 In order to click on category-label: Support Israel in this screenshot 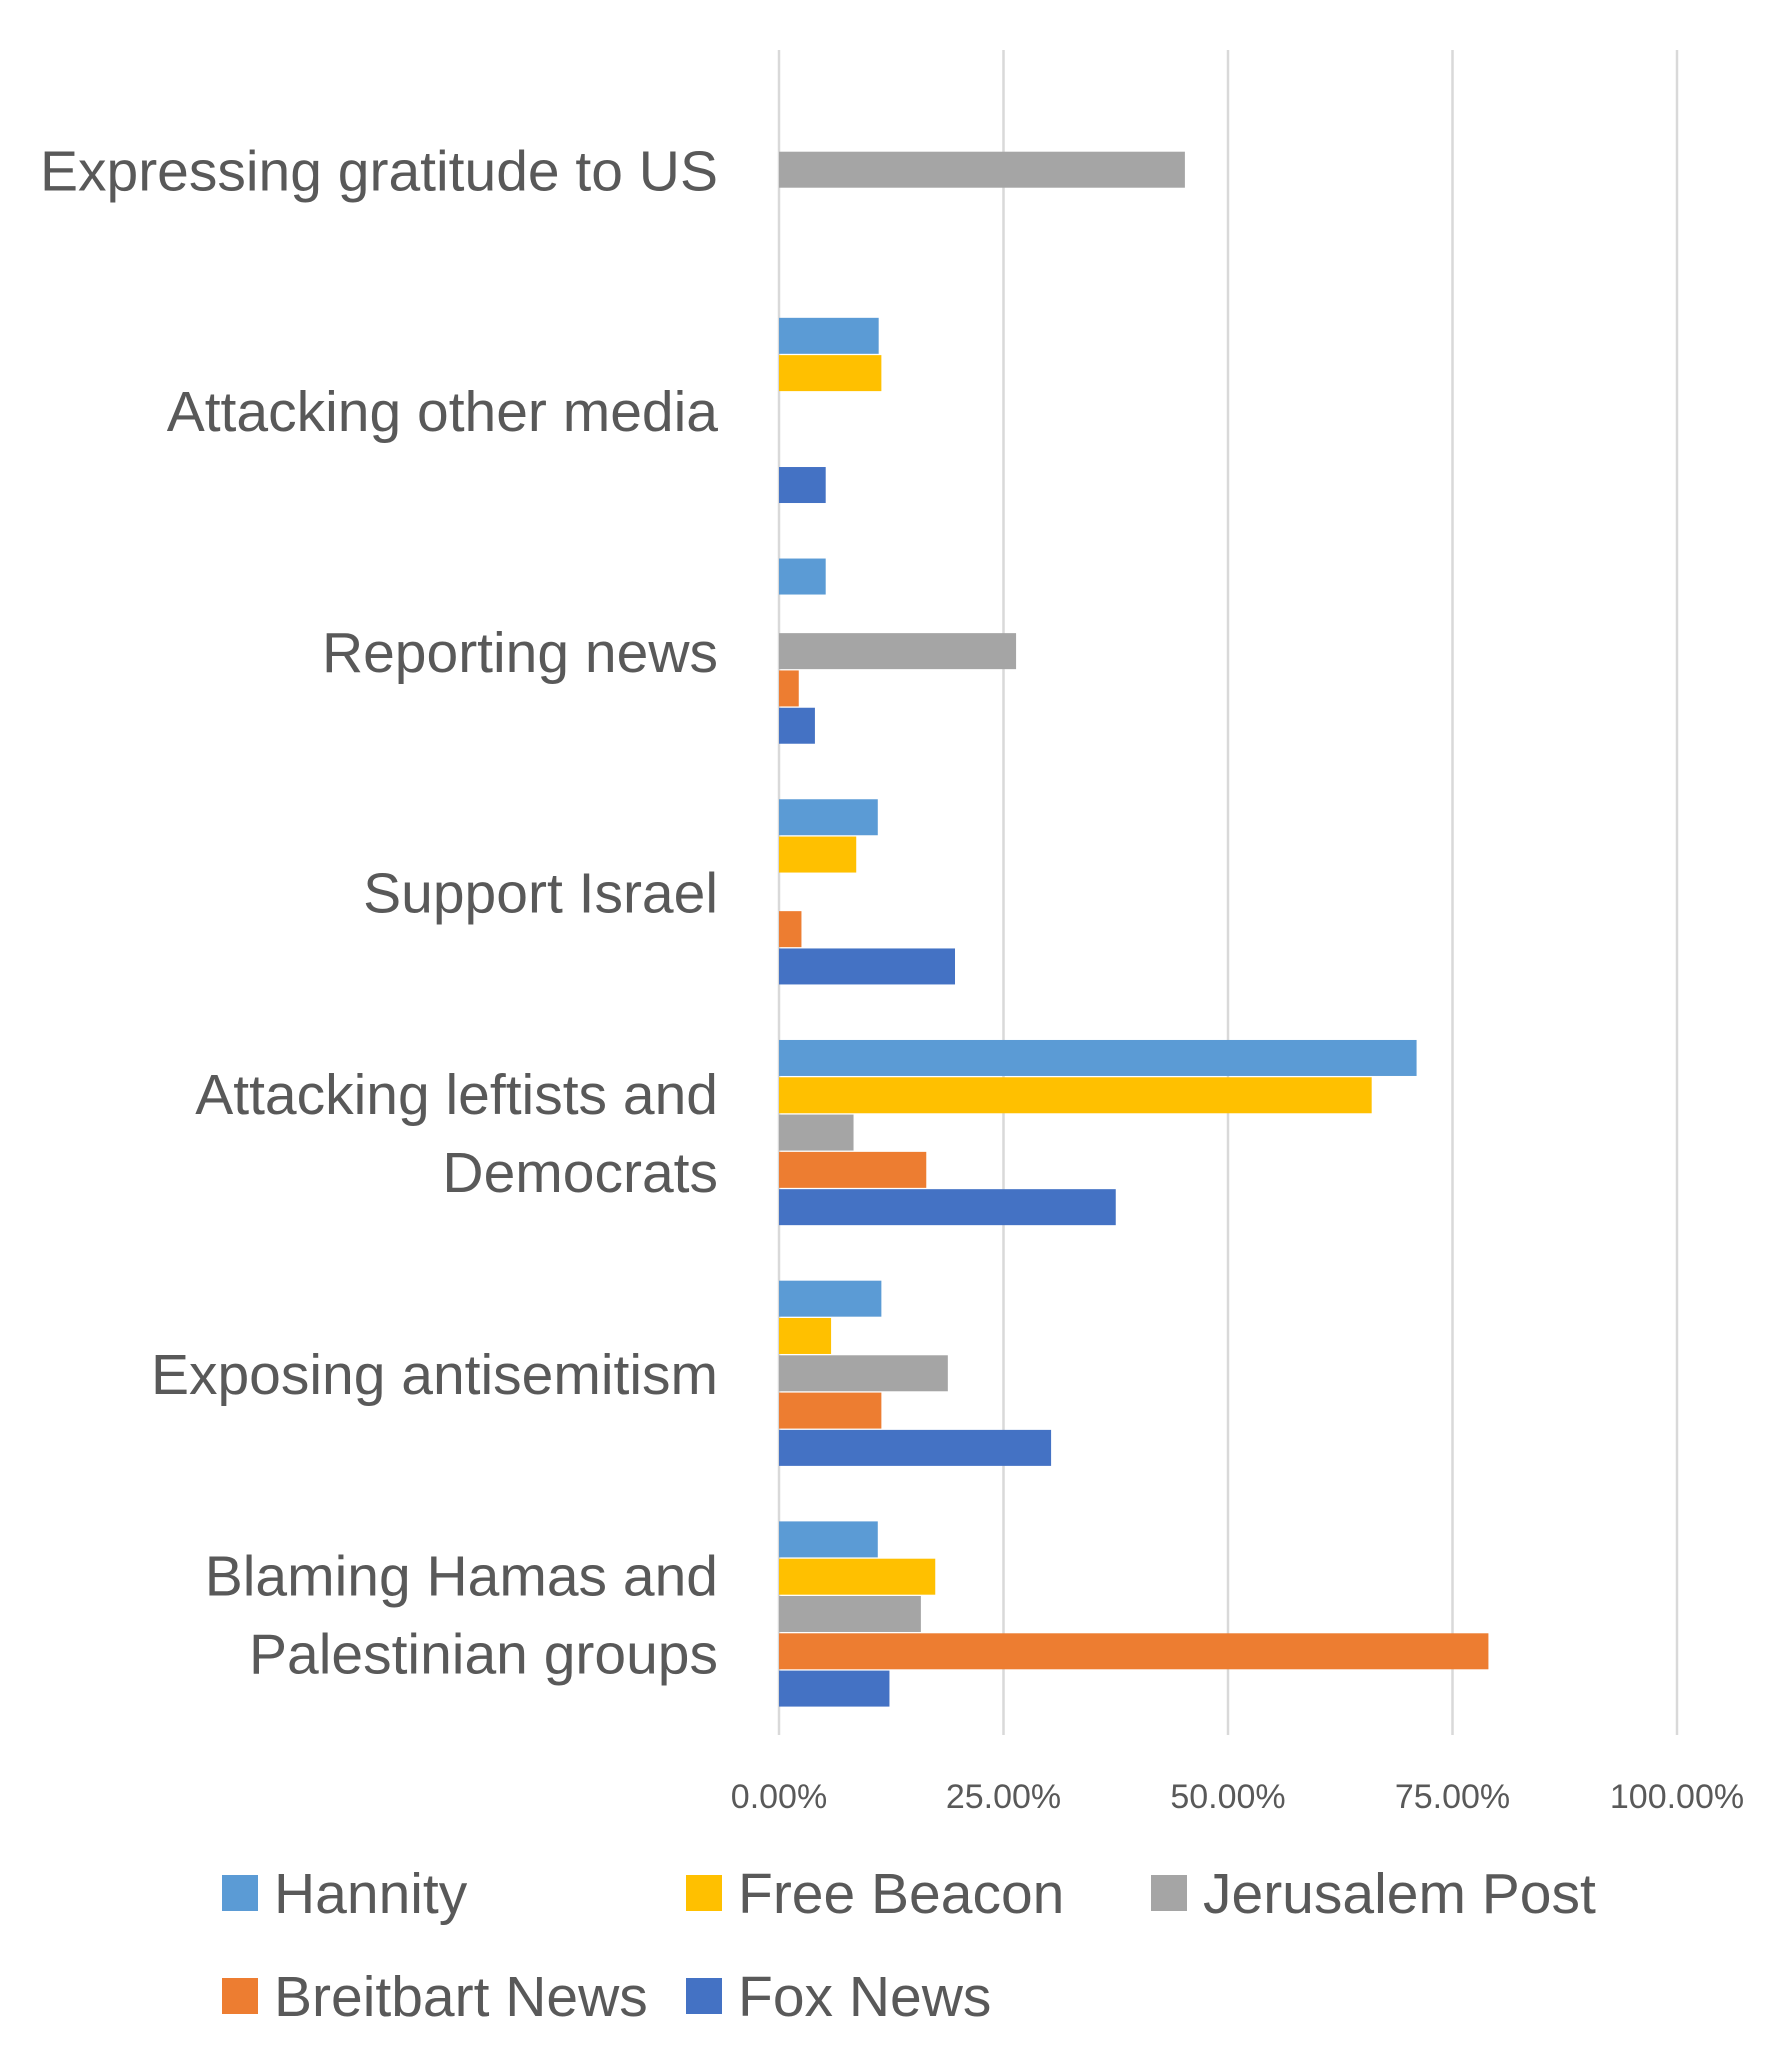, I will do `click(540, 894)`.